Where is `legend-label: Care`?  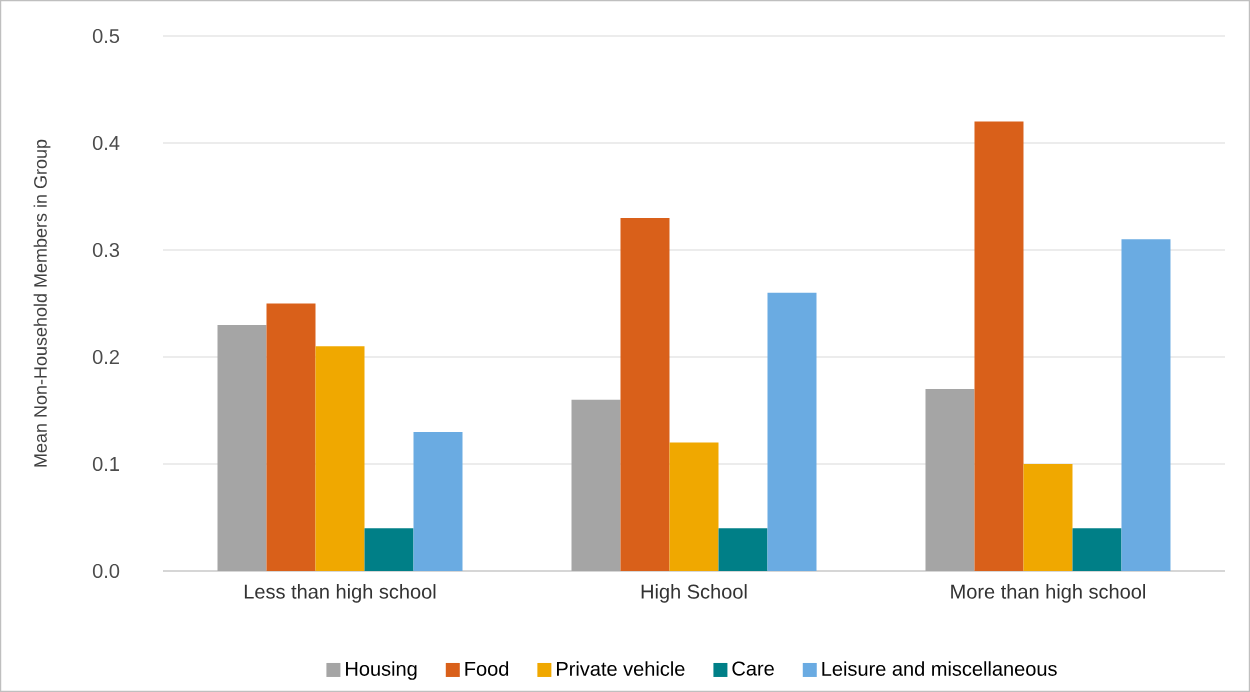
legend-label: Care is located at coordinates (753, 668).